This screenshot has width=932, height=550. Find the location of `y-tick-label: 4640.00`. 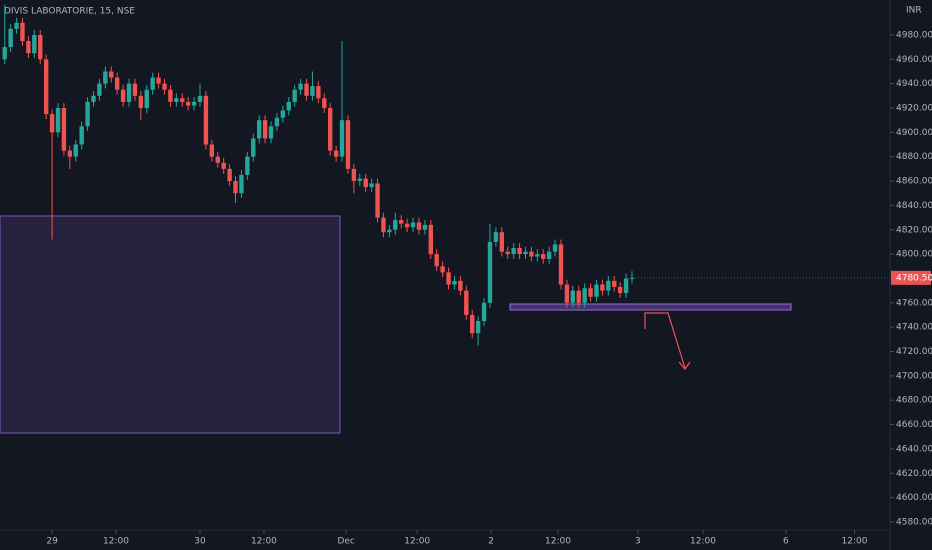

y-tick-label: 4640.00 is located at coordinates (914, 449).